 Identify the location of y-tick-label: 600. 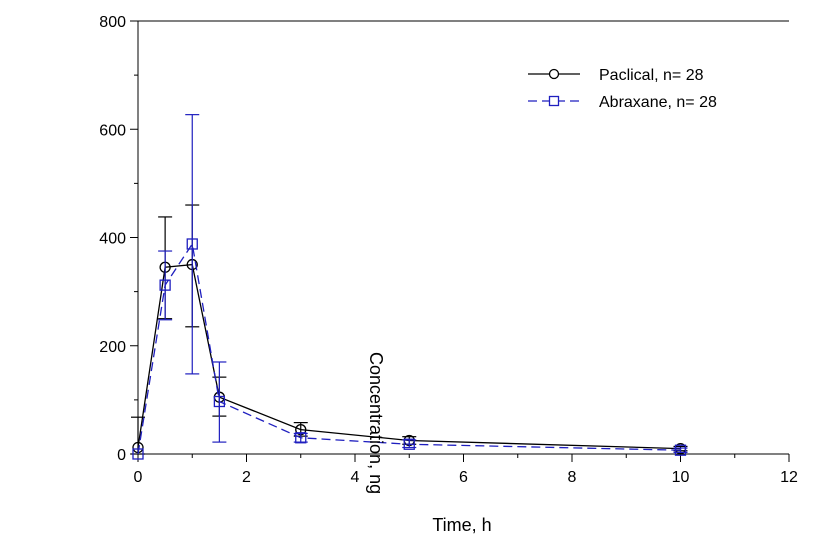
(112, 130).